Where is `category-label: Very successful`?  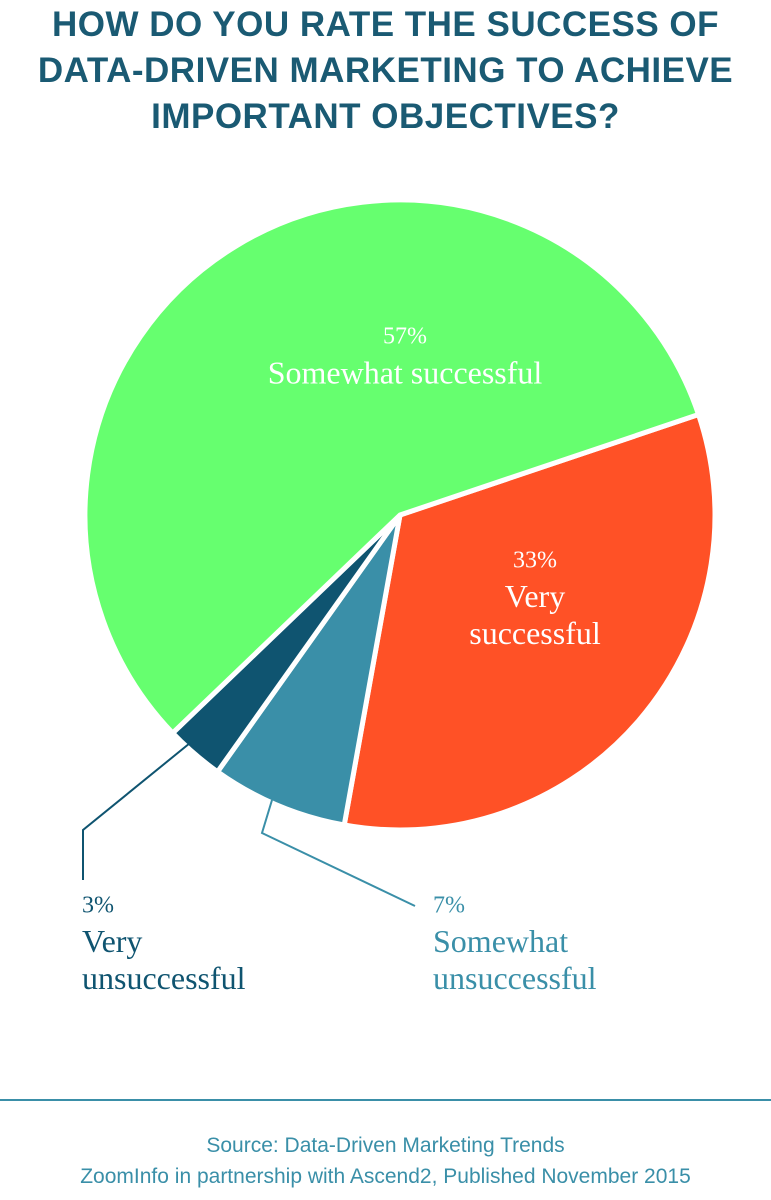 category-label: Very successful is located at coordinates (535, 614).